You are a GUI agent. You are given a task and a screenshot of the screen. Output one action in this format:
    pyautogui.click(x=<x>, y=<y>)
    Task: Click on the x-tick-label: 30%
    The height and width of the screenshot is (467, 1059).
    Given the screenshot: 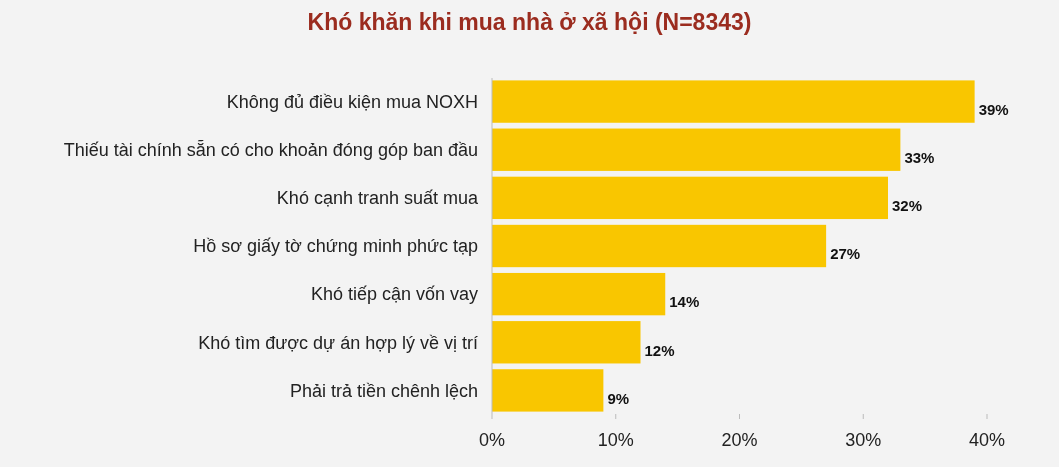 What is the action you would take?
    pyautogui.click(x=863, y=440)
    